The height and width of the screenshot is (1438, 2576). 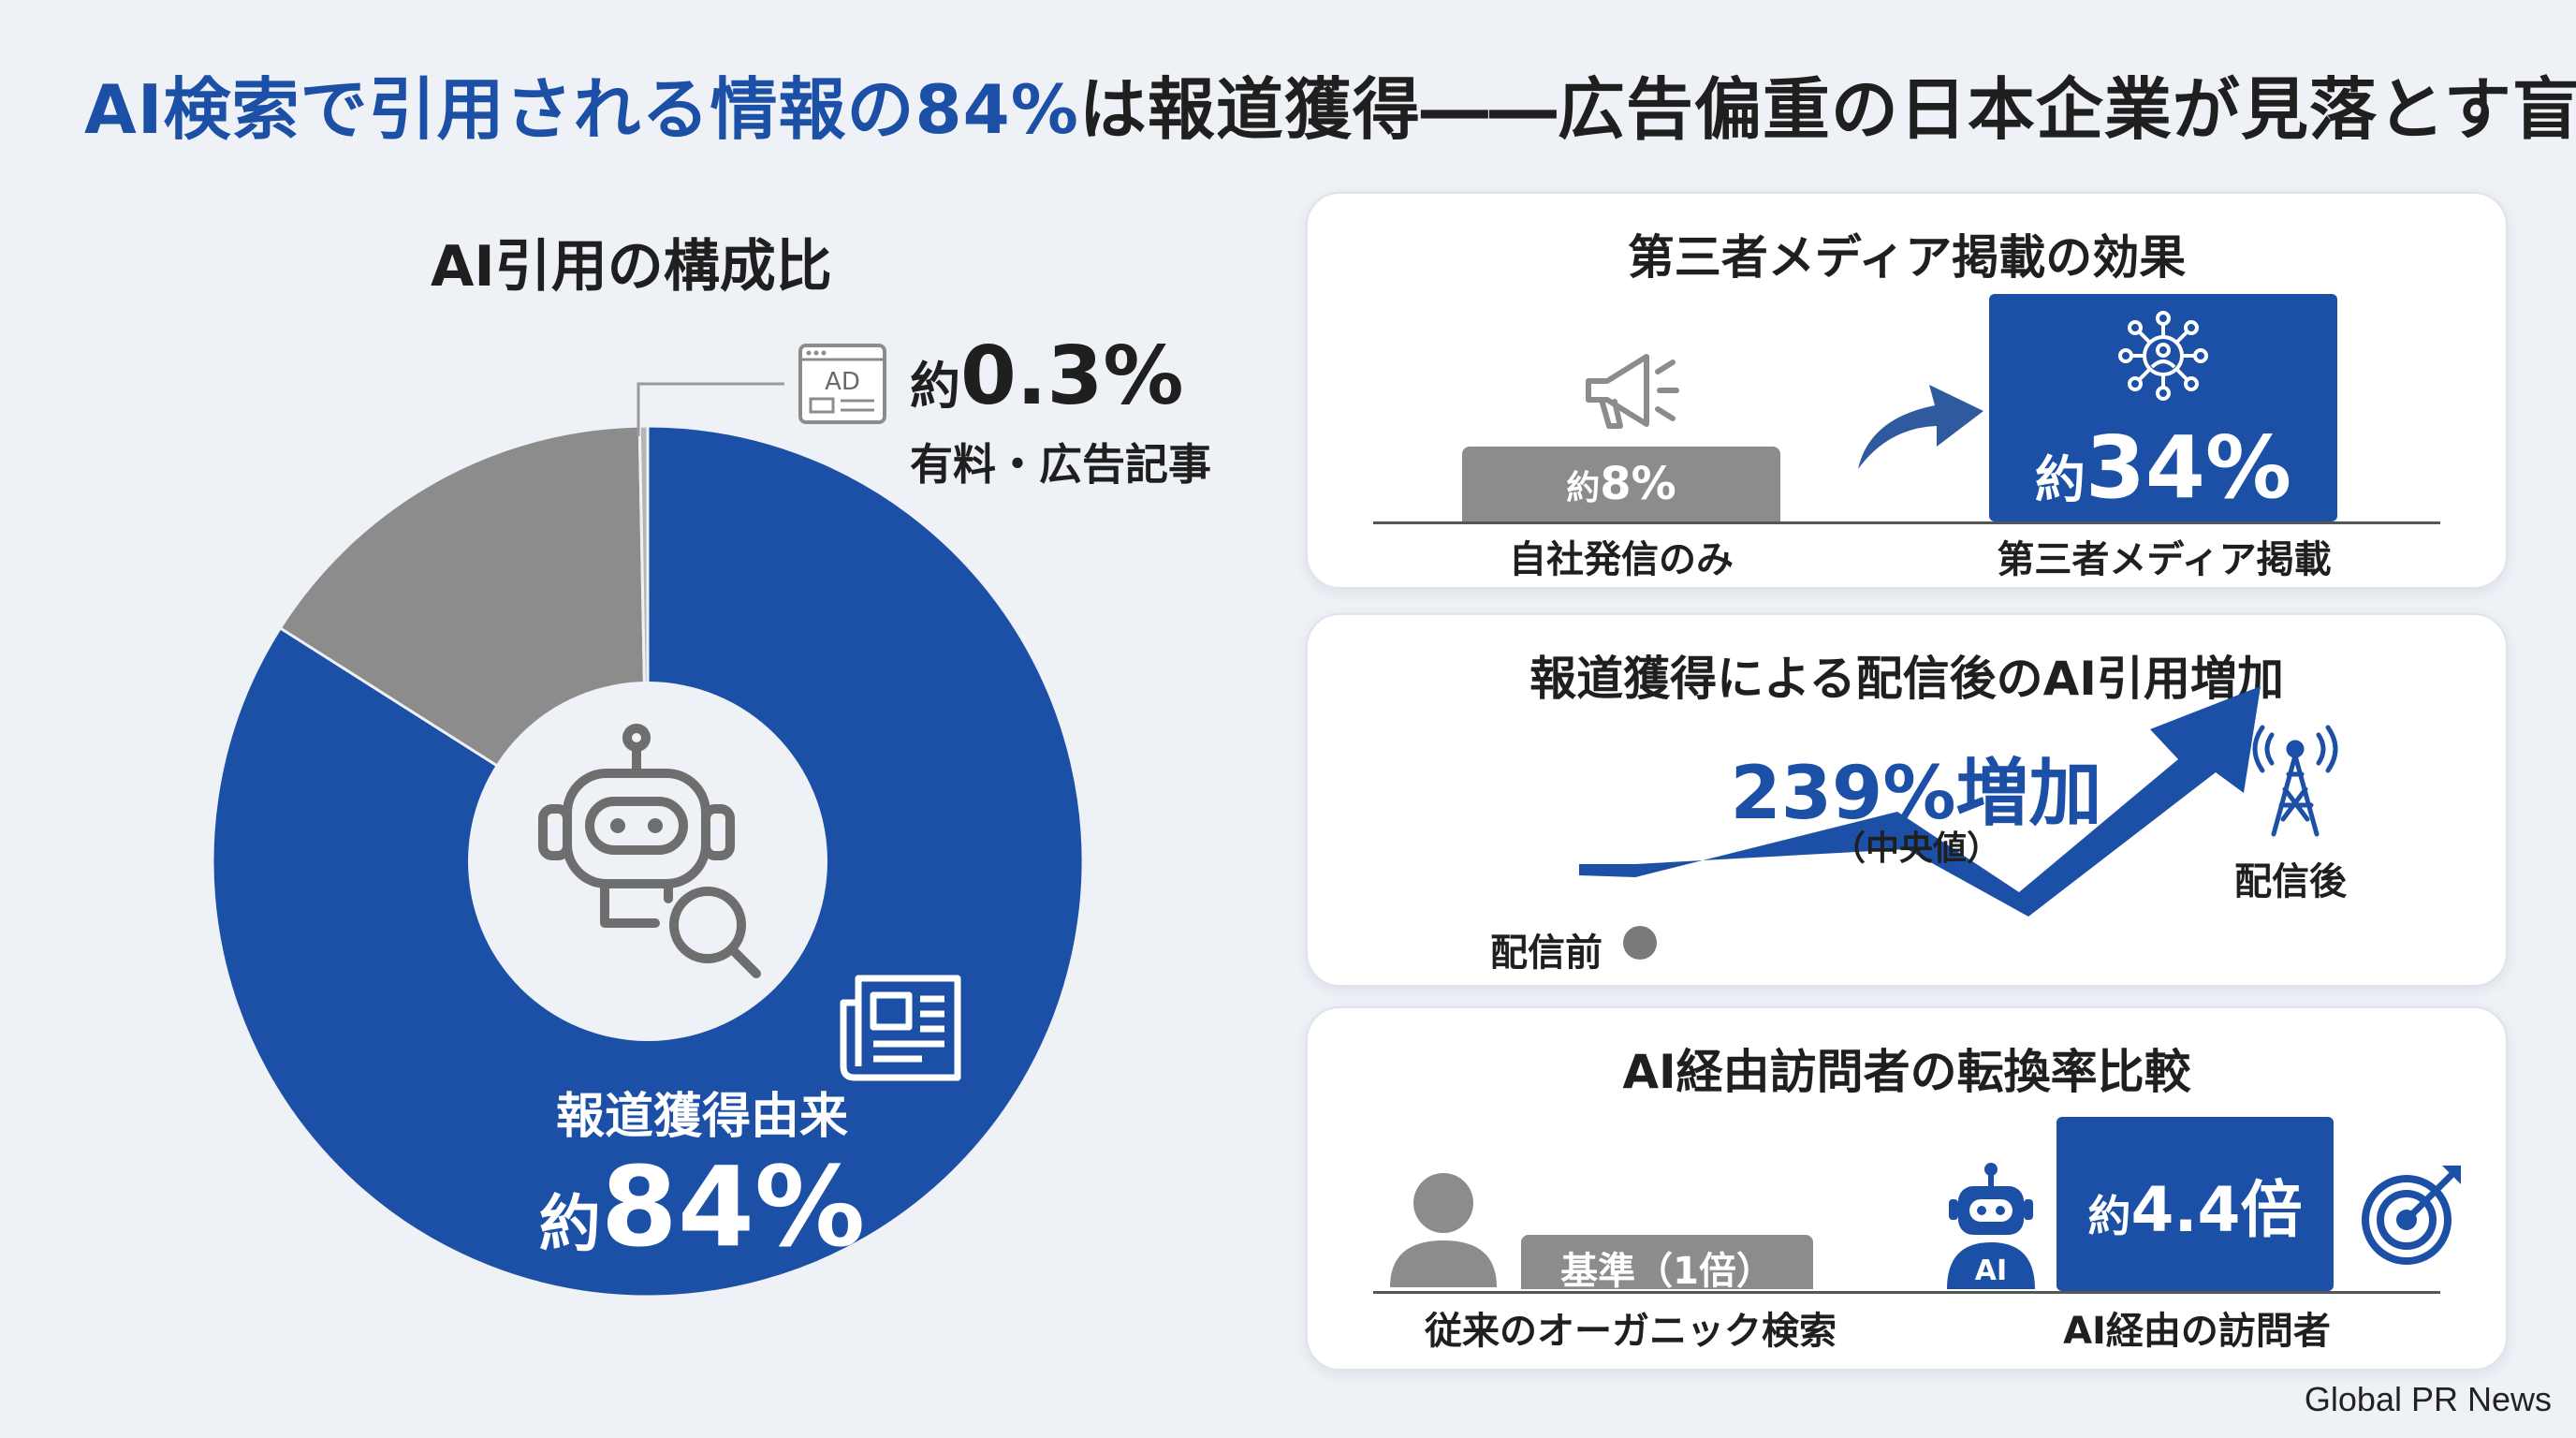 I want to click on bar-ai-visitors: 約4.4倍, so click(x=2195, y=1204).